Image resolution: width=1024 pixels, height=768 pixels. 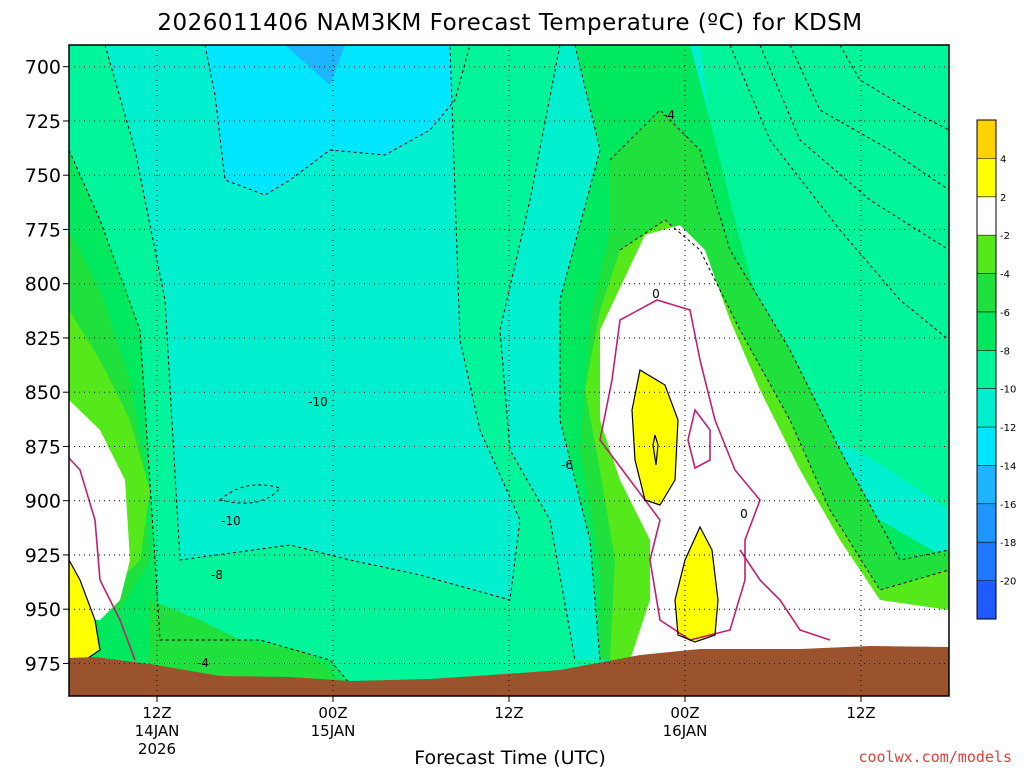 I want to click on colorbar-tick-label: -14, so click(x=1008, y=466).